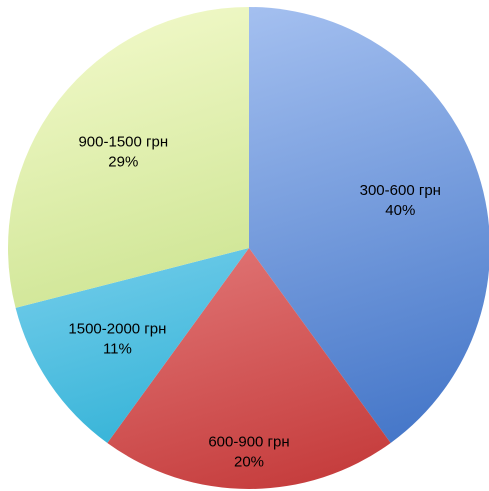  I want to click on slice-percent-1: 20%, so click(249, 461).